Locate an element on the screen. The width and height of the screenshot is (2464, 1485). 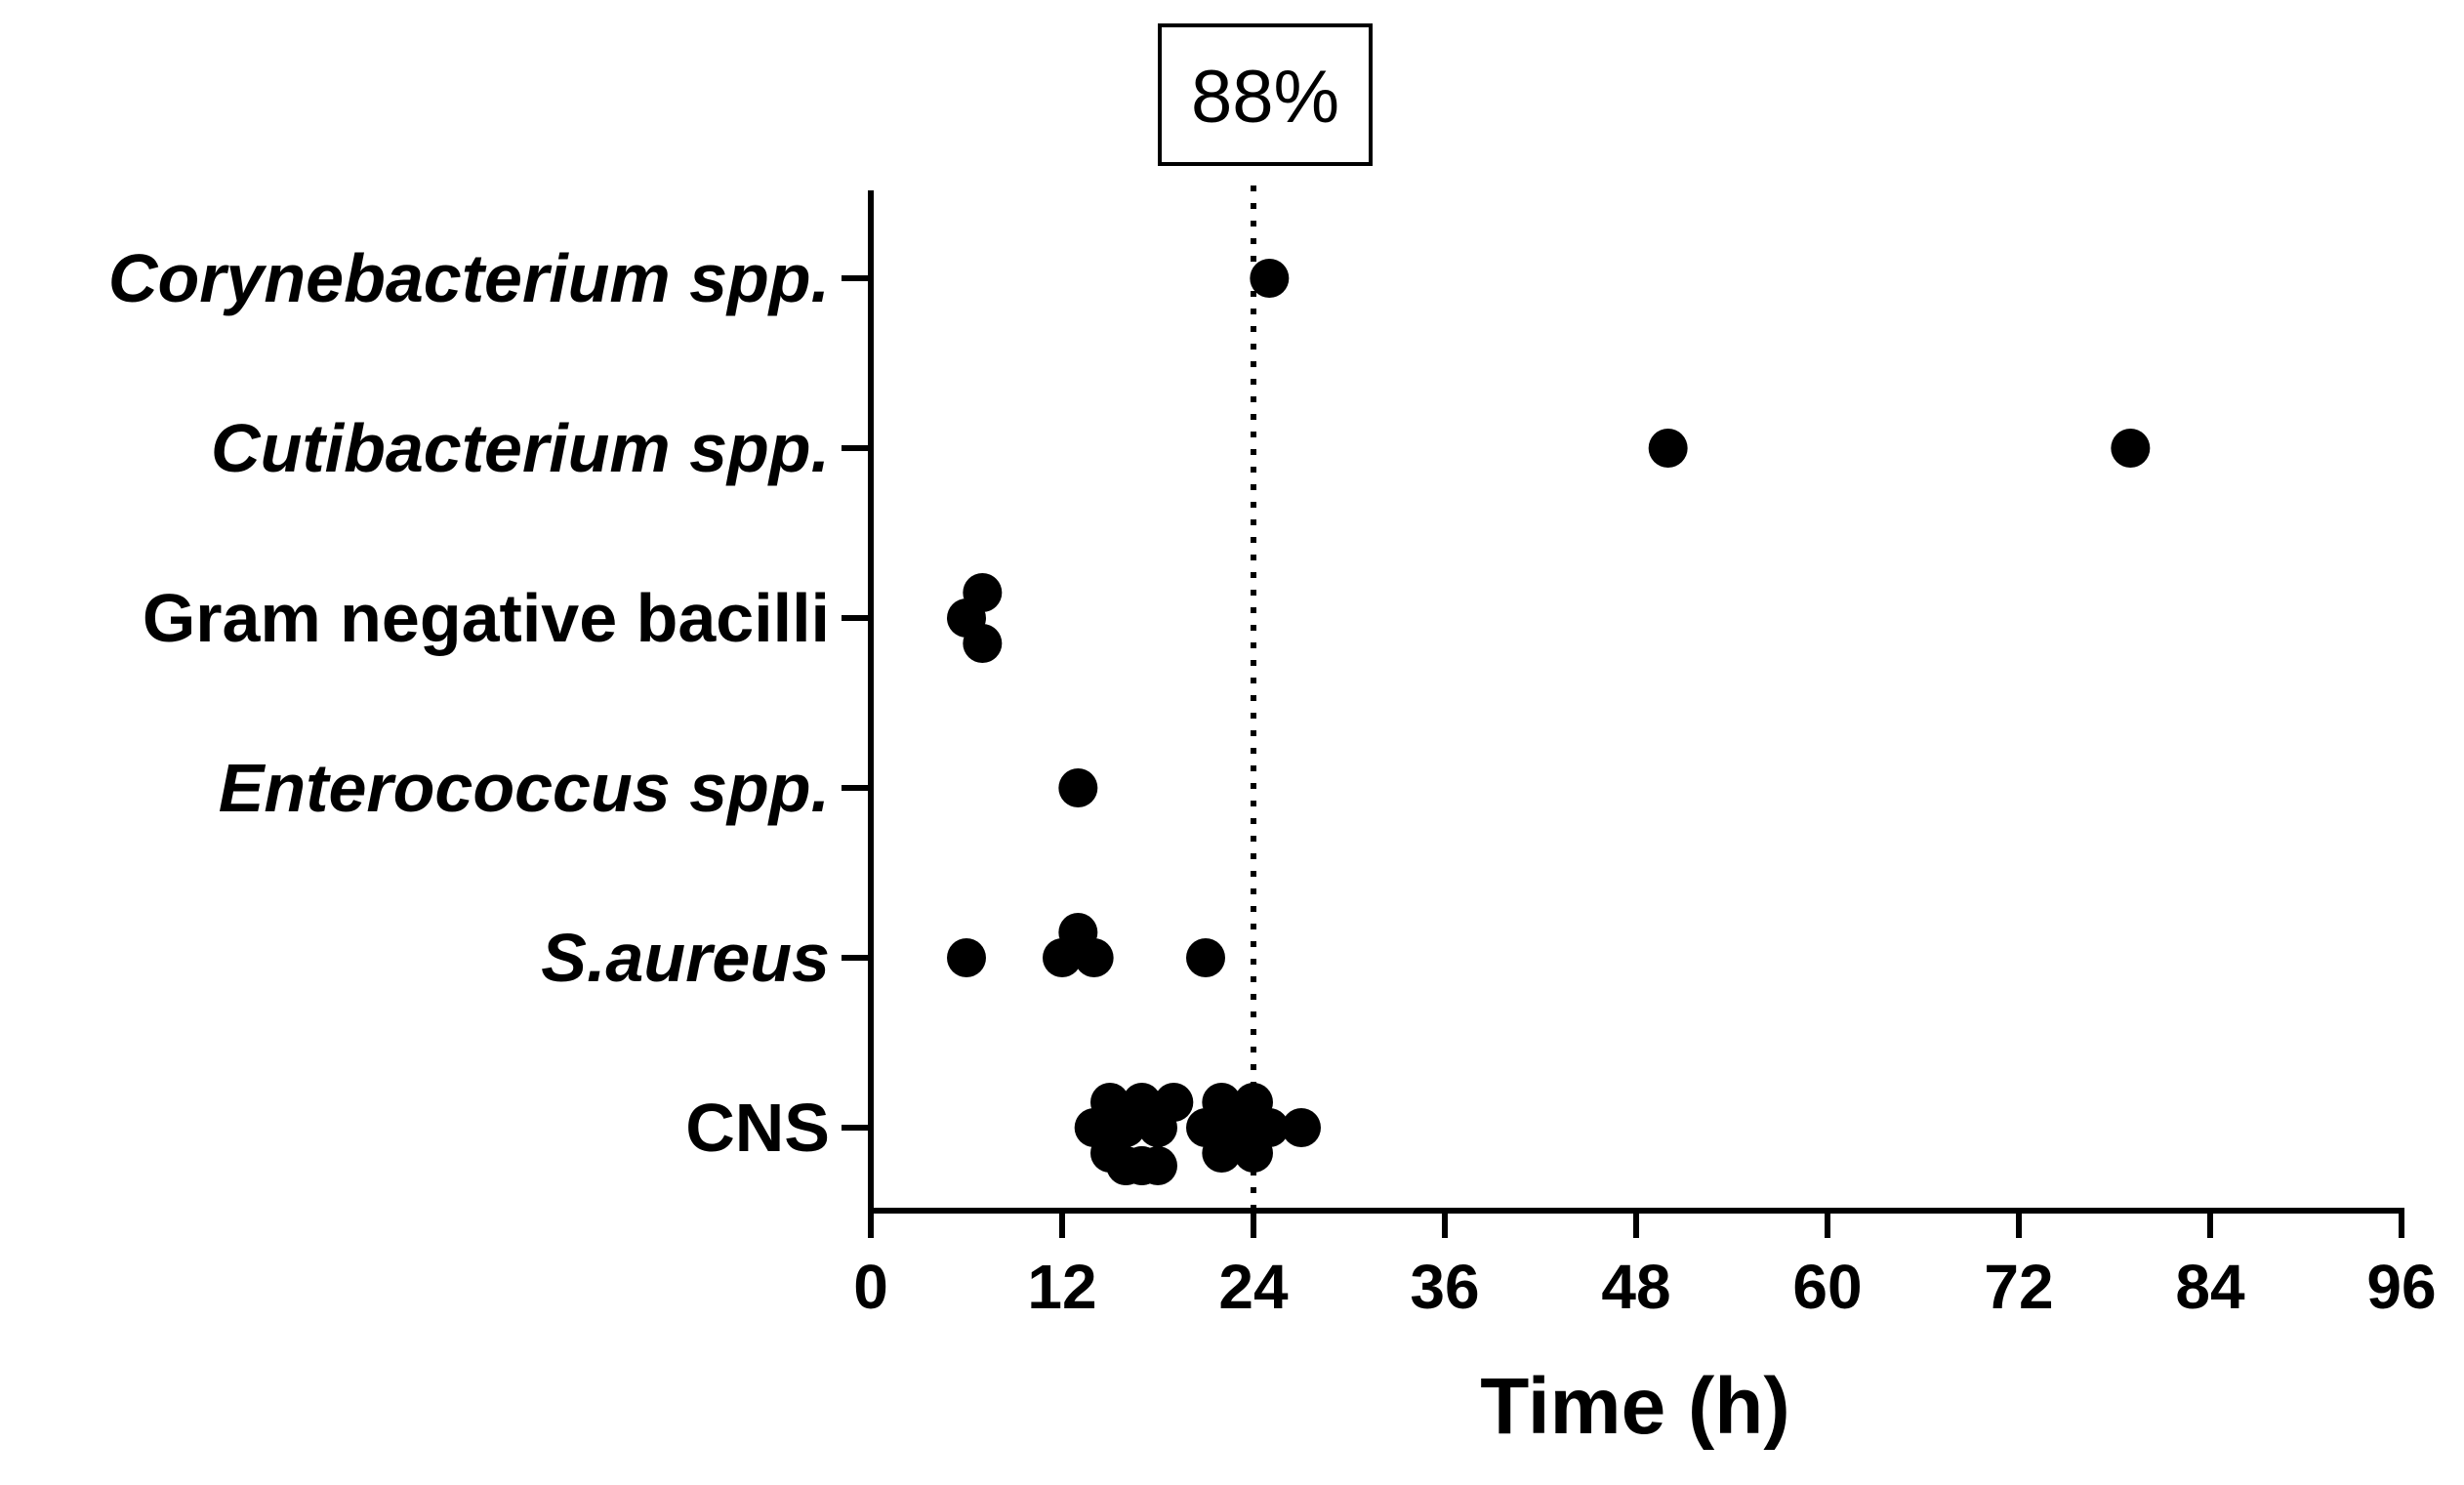
x-axis-title: Time (h) is located at coordinates (1634, 1406).